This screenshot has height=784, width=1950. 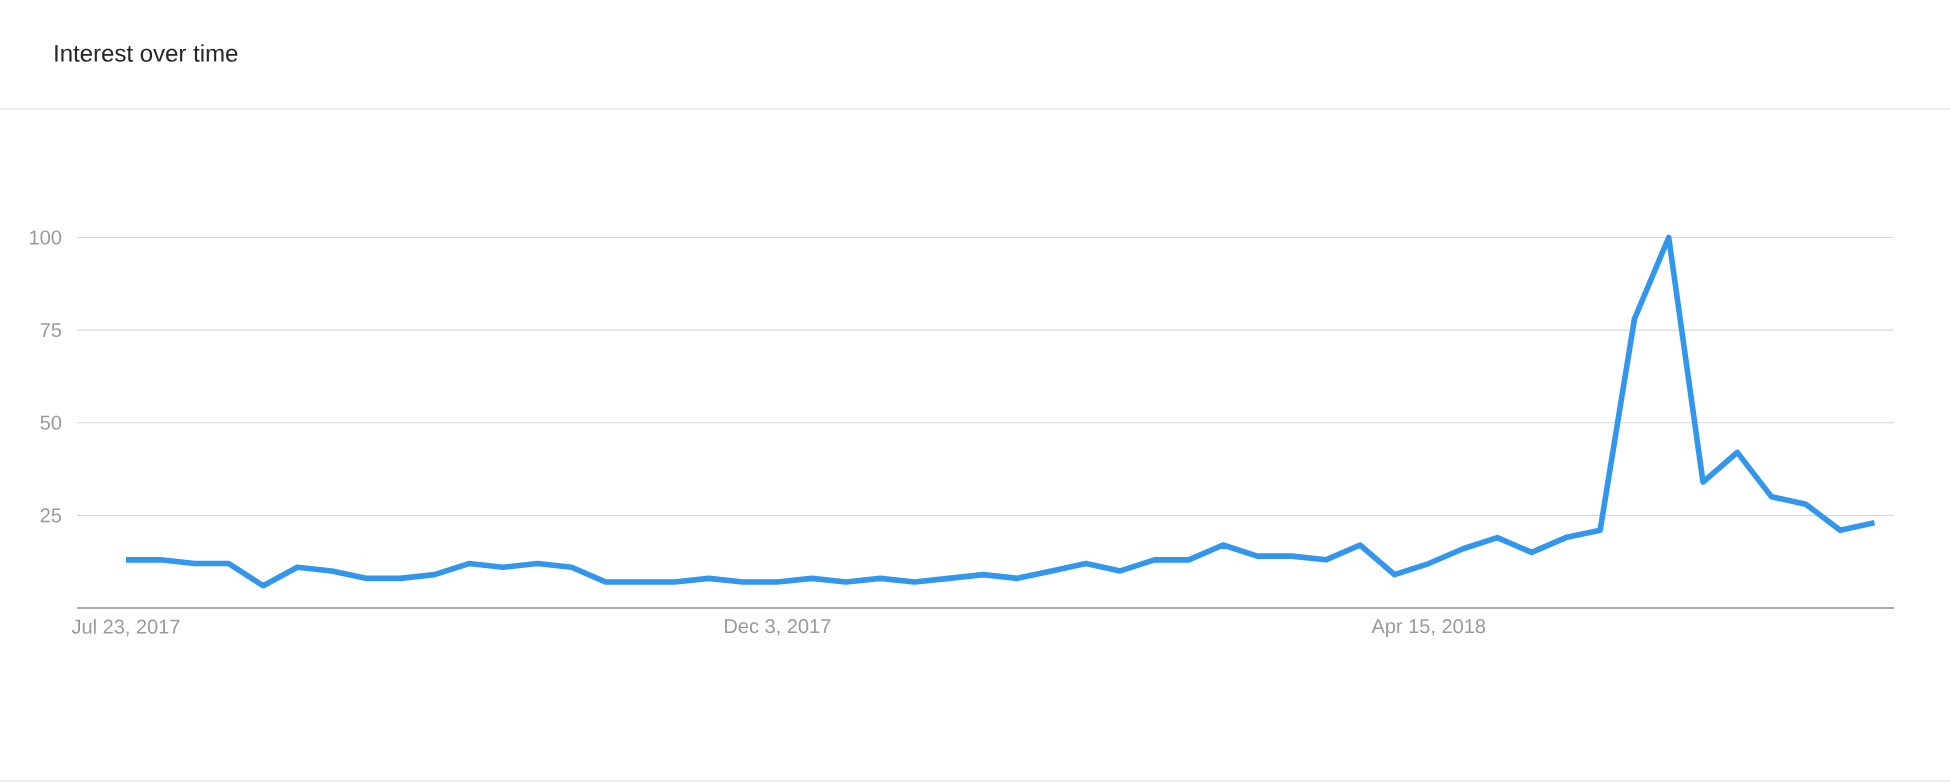 I want to click on x-tick-label: Jul 23, 2017, so click(x=125, y=628).